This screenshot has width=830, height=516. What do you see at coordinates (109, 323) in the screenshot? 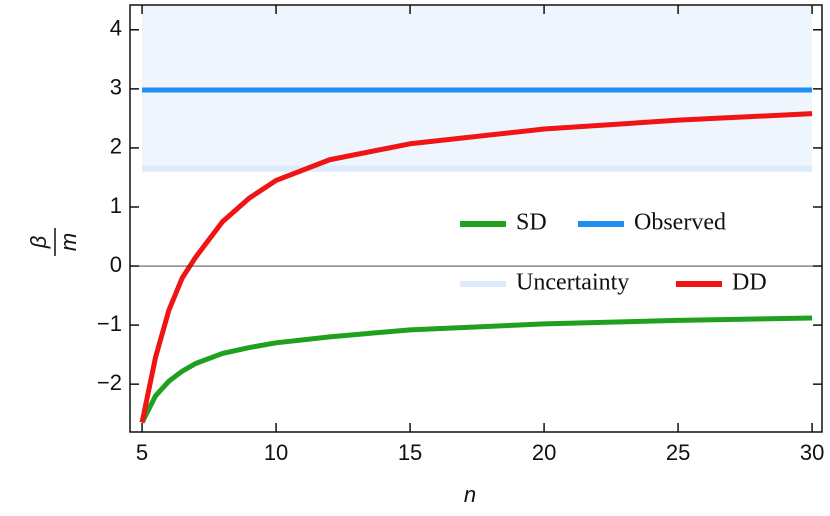
I see `y-tick-label: −1` at bounding box center [109, 323].